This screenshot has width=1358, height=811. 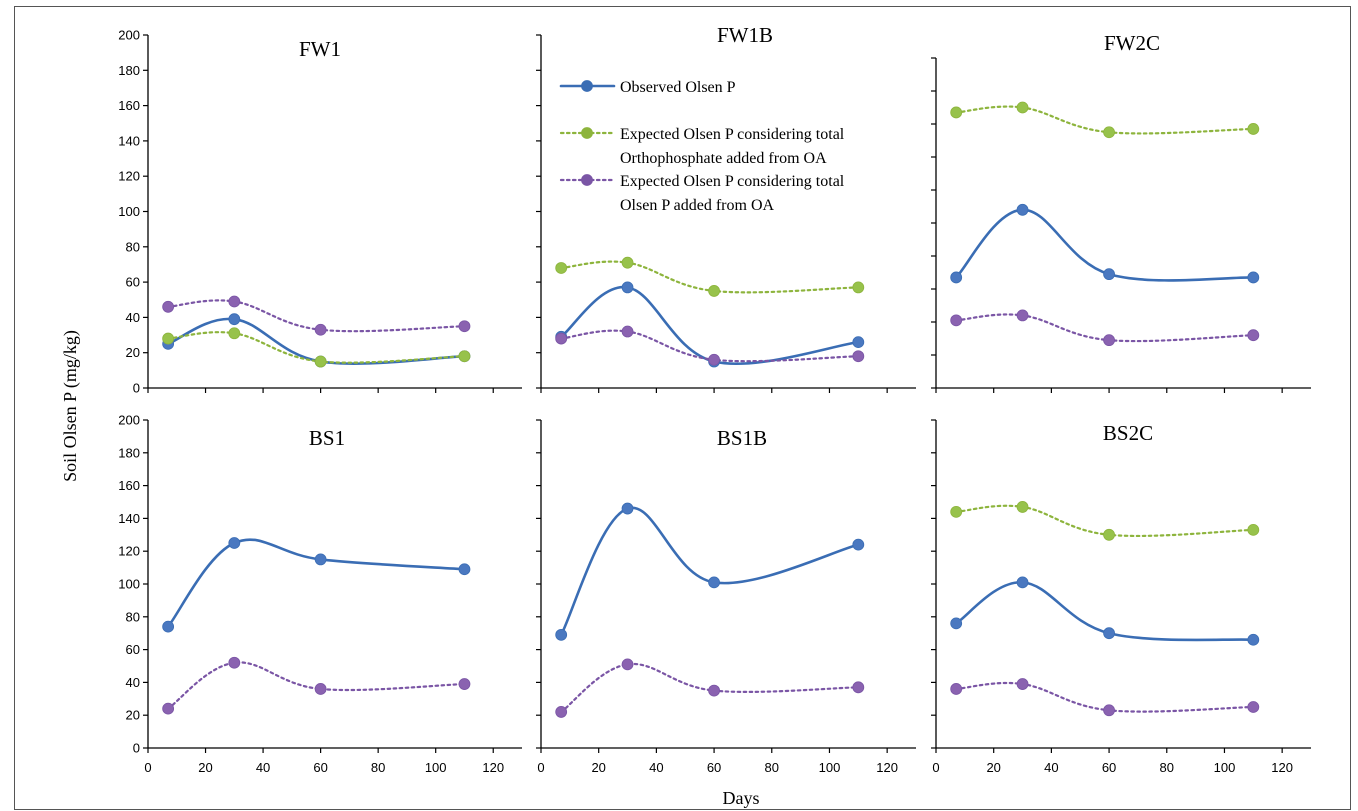 What do you see at coordinates (587, 133) in the screenshot?
I see `legend-marker` at bounding box center [587, 133].